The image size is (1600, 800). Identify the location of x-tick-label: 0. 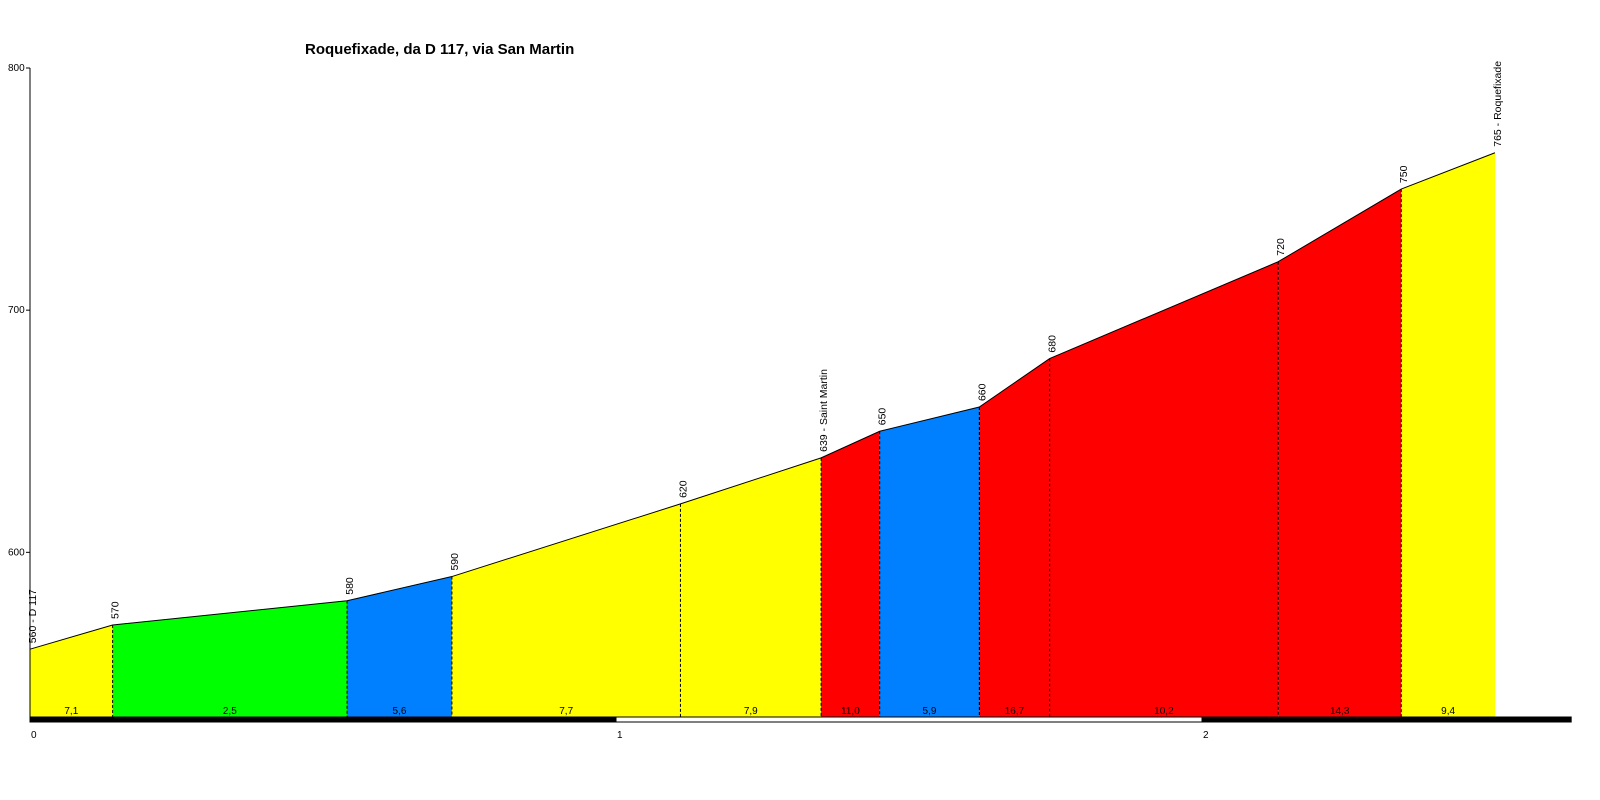
(34, 735).